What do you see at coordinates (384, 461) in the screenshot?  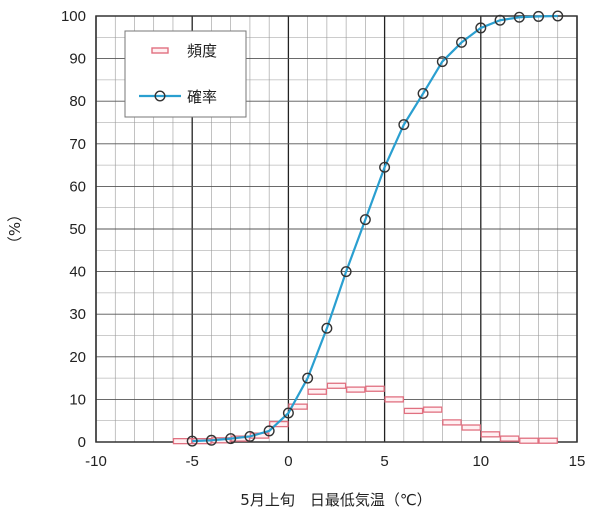 I see `x-tick-label: 5` at bounding box center [384, 461].